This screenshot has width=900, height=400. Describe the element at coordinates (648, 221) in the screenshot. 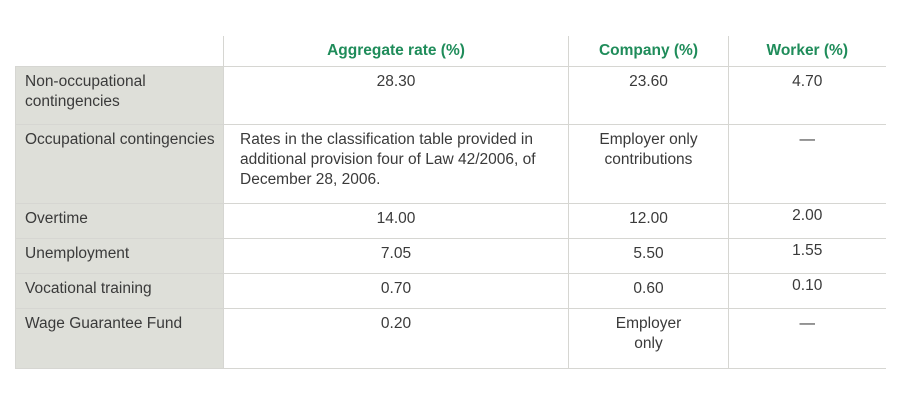

I see `company-cell: 12.00` at that location.